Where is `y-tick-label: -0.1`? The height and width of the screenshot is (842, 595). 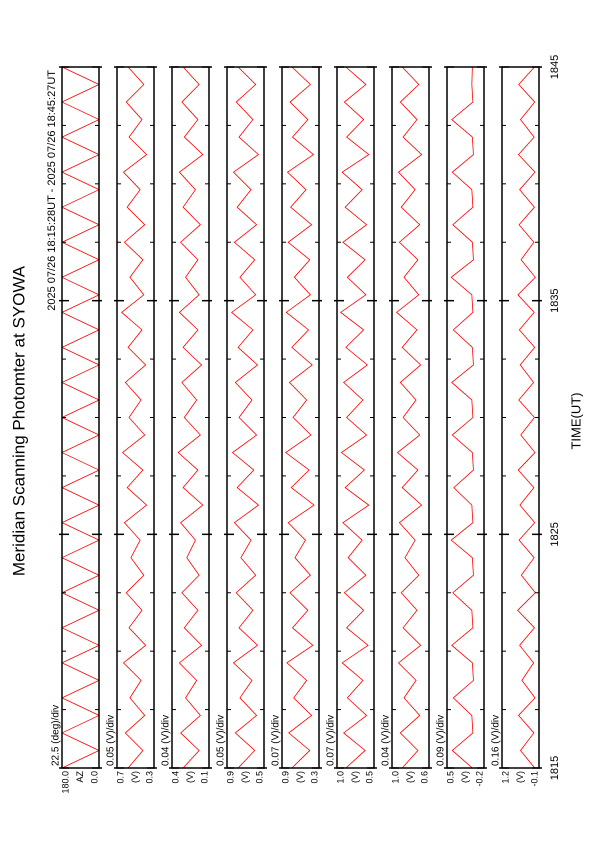
y-tick-label: -0.1 is located at coordinates (534, 779).